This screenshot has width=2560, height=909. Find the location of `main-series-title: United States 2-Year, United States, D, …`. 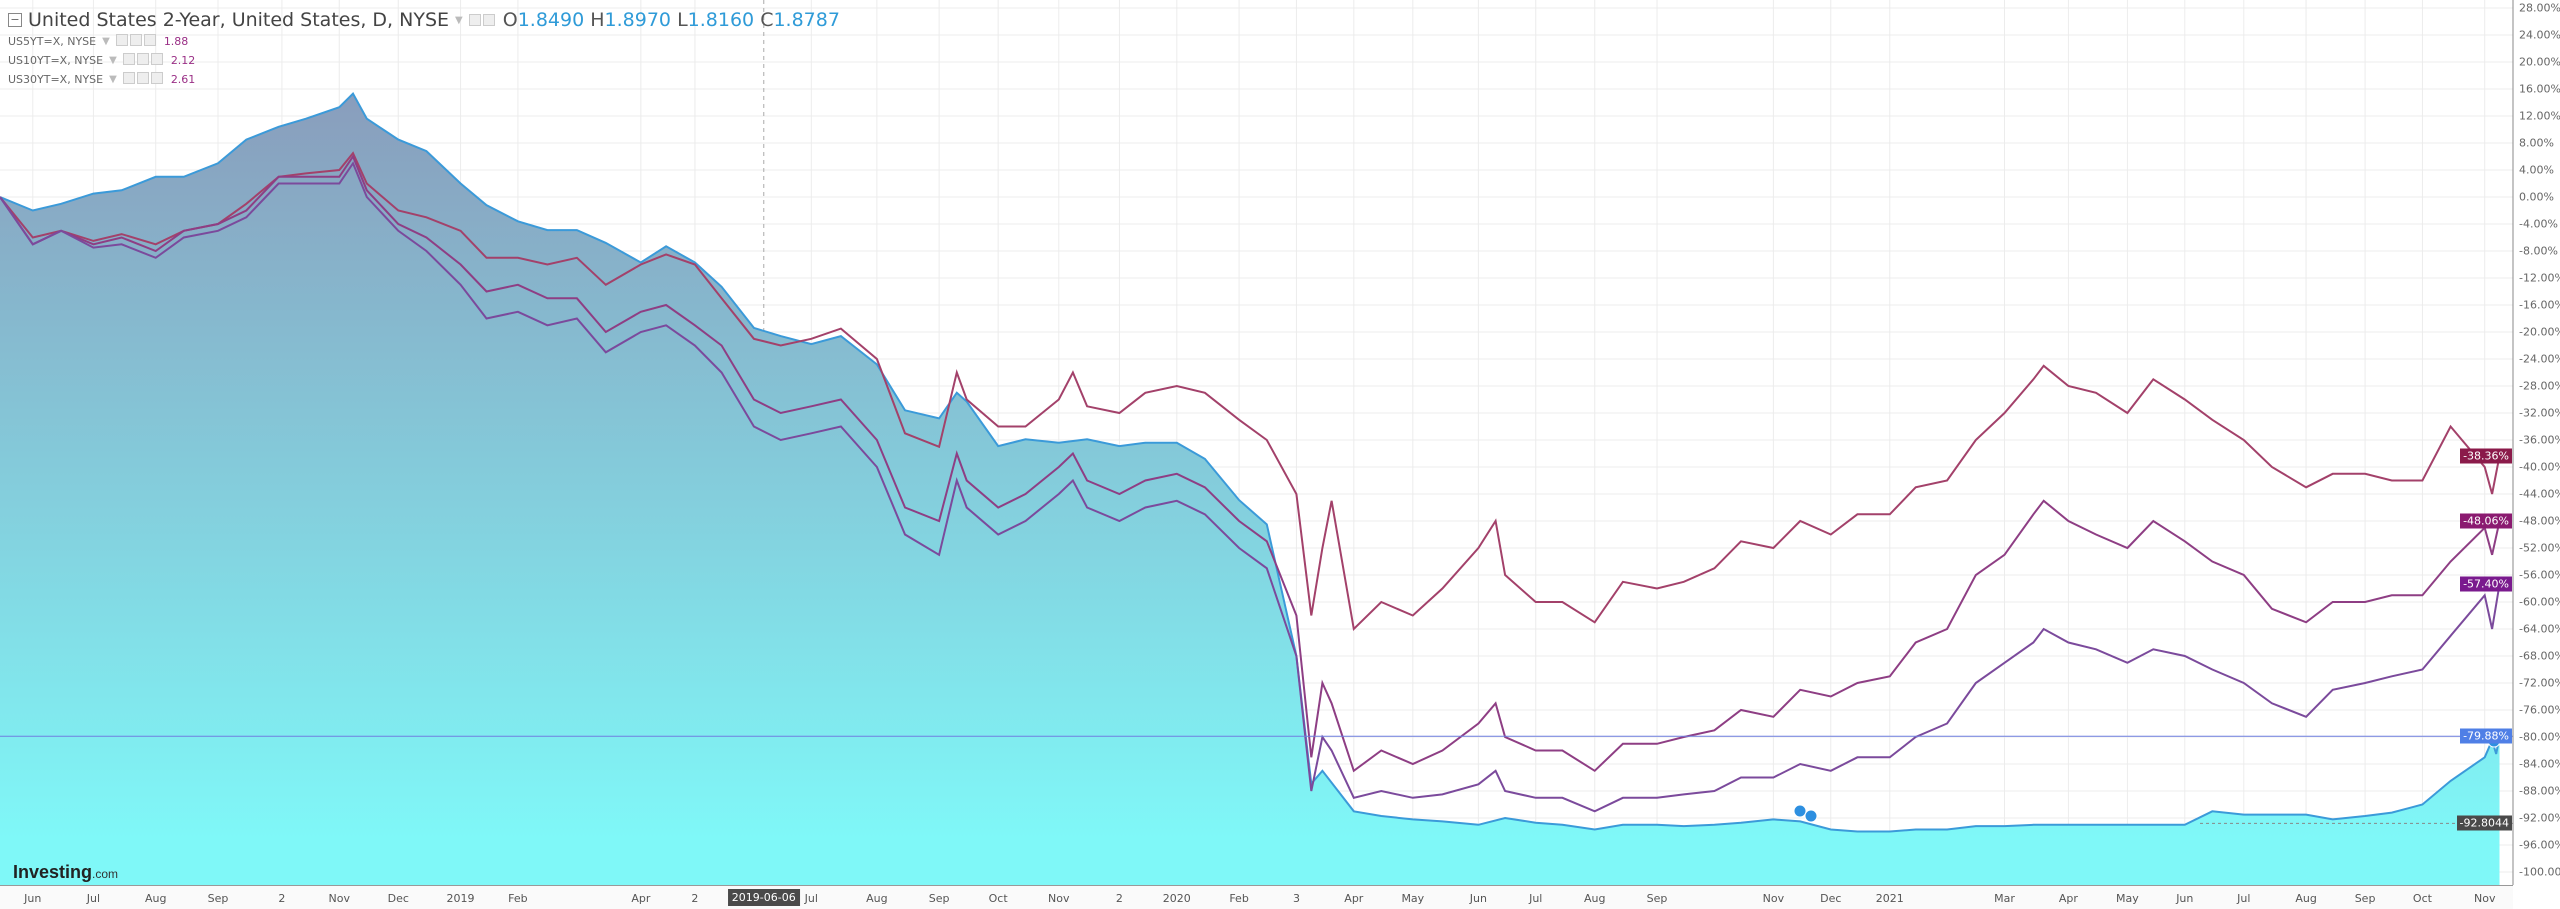

main-series-title: United States 2-Year, United States, D, … is located at coordinates (239, 20).